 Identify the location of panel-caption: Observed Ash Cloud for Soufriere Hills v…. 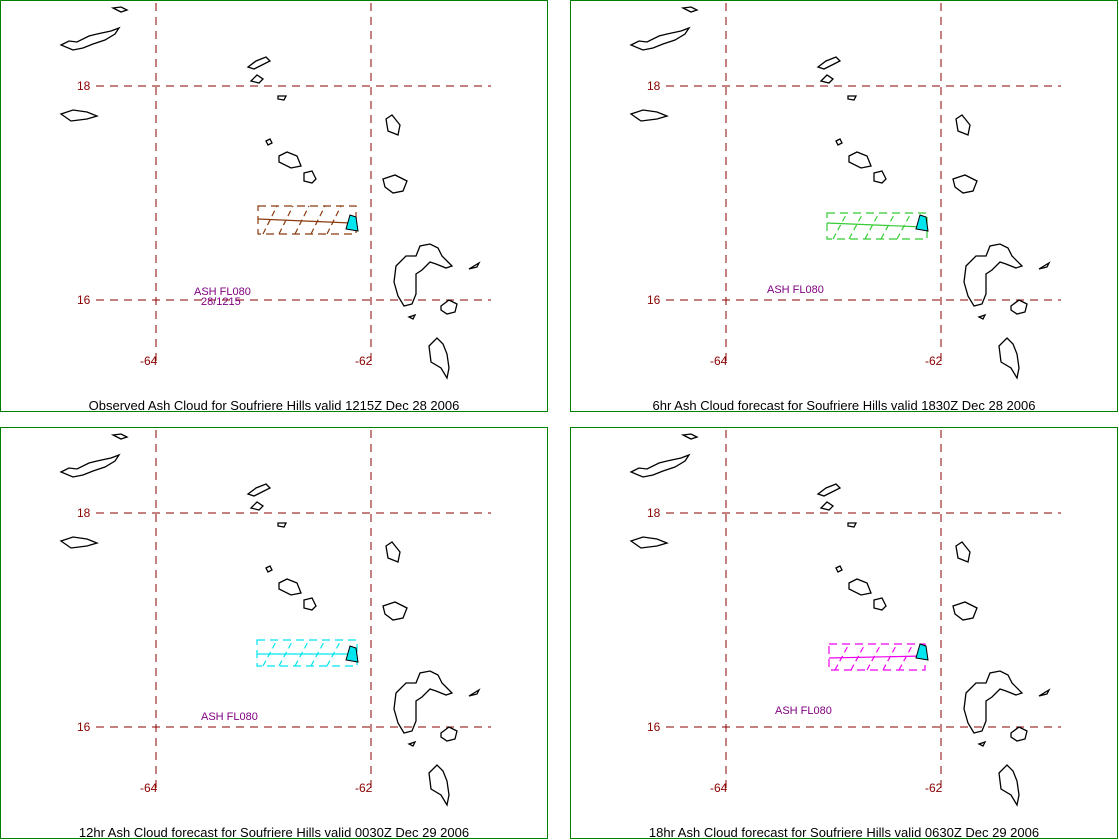
(274, 405).